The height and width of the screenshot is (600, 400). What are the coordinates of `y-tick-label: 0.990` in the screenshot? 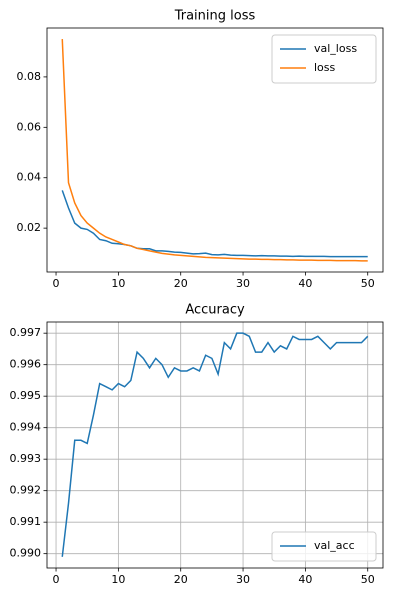 It's located at (26, 553).